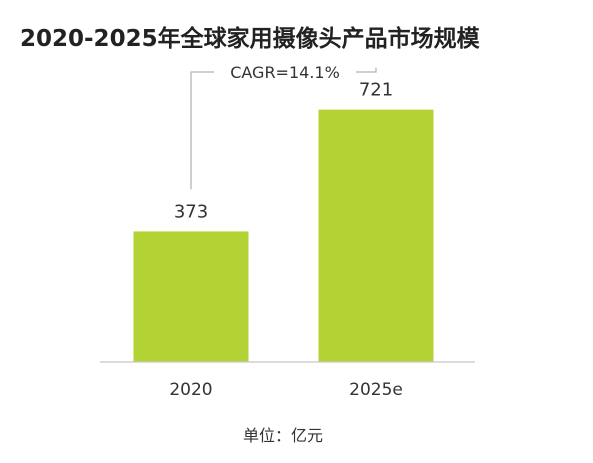 The height and width of the screenshot is (463, 593). What do you see at coordinates (285, 72) in the screenshot?
I see `cagr-annotation: CAGR=14.1%` at bounding box center [285, 72].